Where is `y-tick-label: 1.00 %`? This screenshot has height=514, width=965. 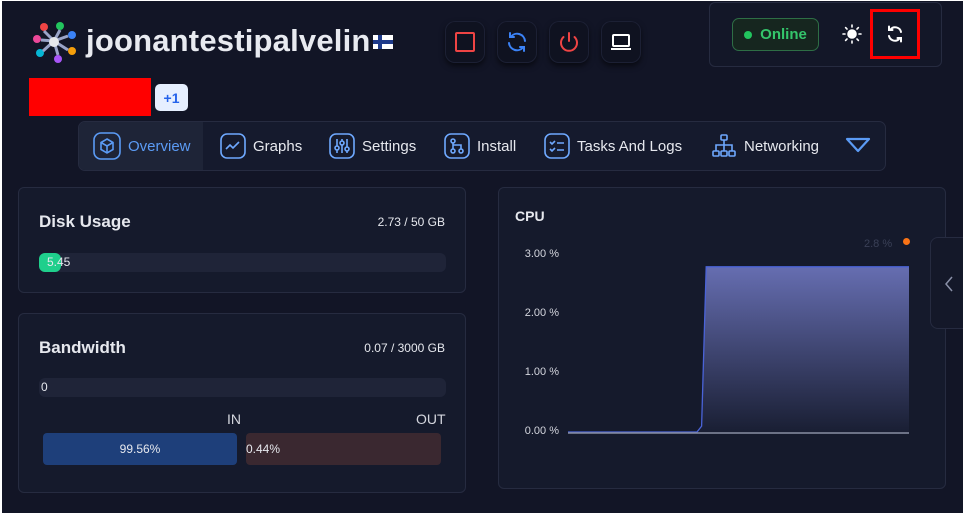
y-tick-label: 1.00 % is located at coordinates (541, 372).